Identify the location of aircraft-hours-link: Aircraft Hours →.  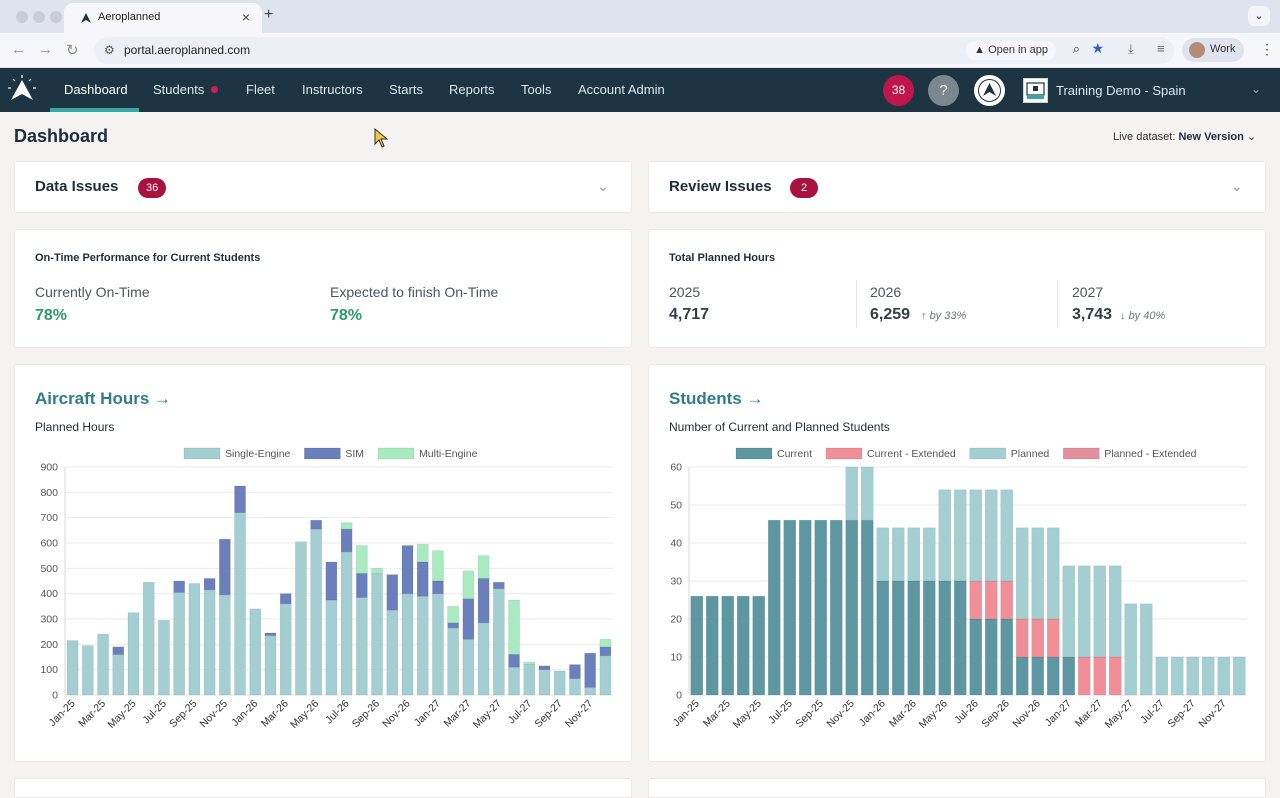
(103, 399).